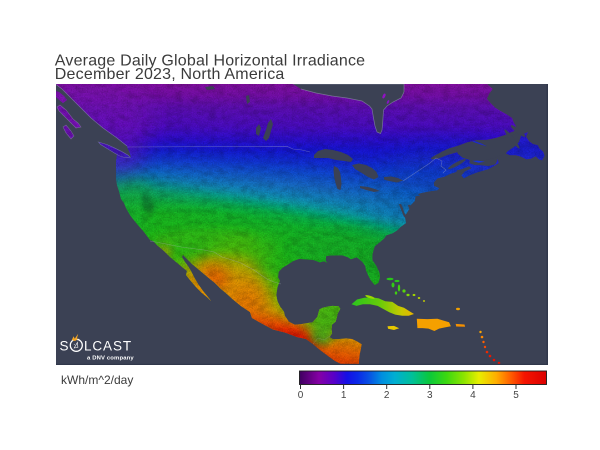 This screenshot has width=600, height=450. Describe the element at coordinates (170, 74) in the screenshot. I see `svg-text: December 2023, North America` at that location.